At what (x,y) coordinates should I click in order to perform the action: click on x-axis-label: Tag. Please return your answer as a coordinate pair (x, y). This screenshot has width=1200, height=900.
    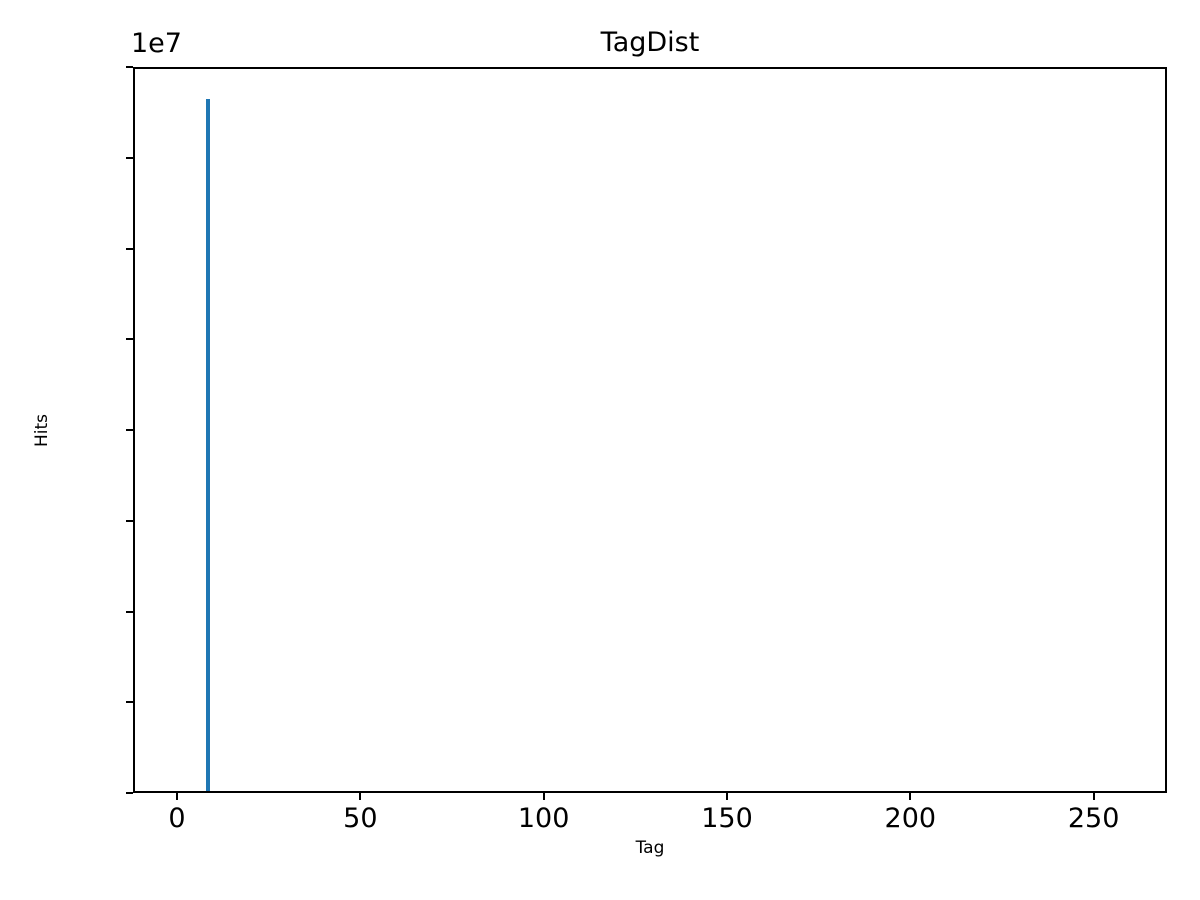
    Looking at the image, I should click on (650, 848).